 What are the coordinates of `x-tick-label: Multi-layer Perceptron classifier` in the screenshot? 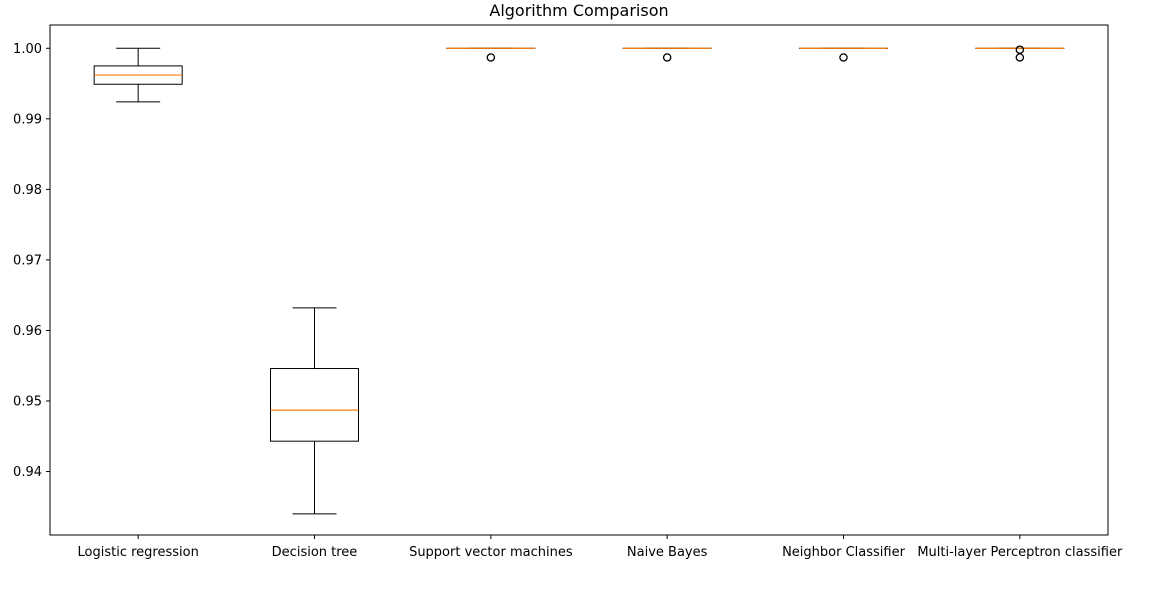 It's located at (1020, 552).